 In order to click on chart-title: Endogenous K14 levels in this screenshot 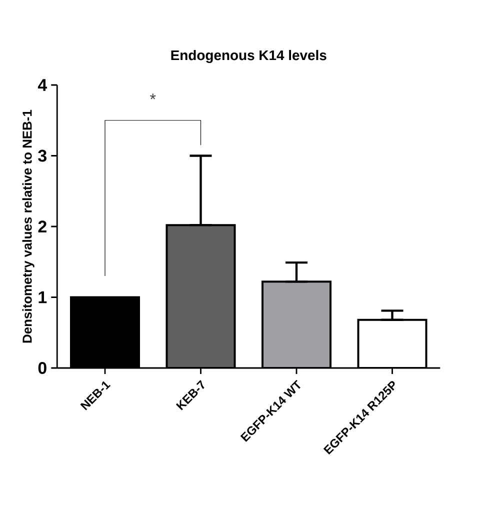, I will do `click(248, 56)`.